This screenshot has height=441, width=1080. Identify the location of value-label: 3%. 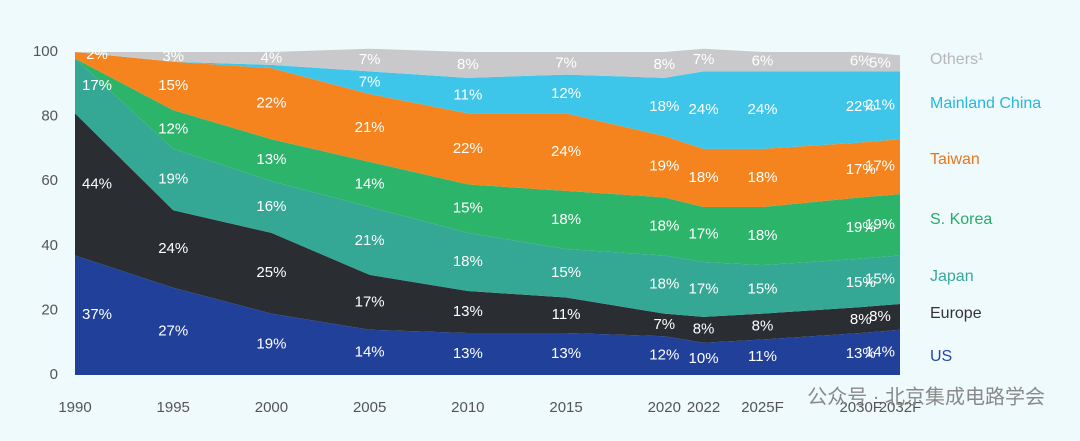
(173, 56).